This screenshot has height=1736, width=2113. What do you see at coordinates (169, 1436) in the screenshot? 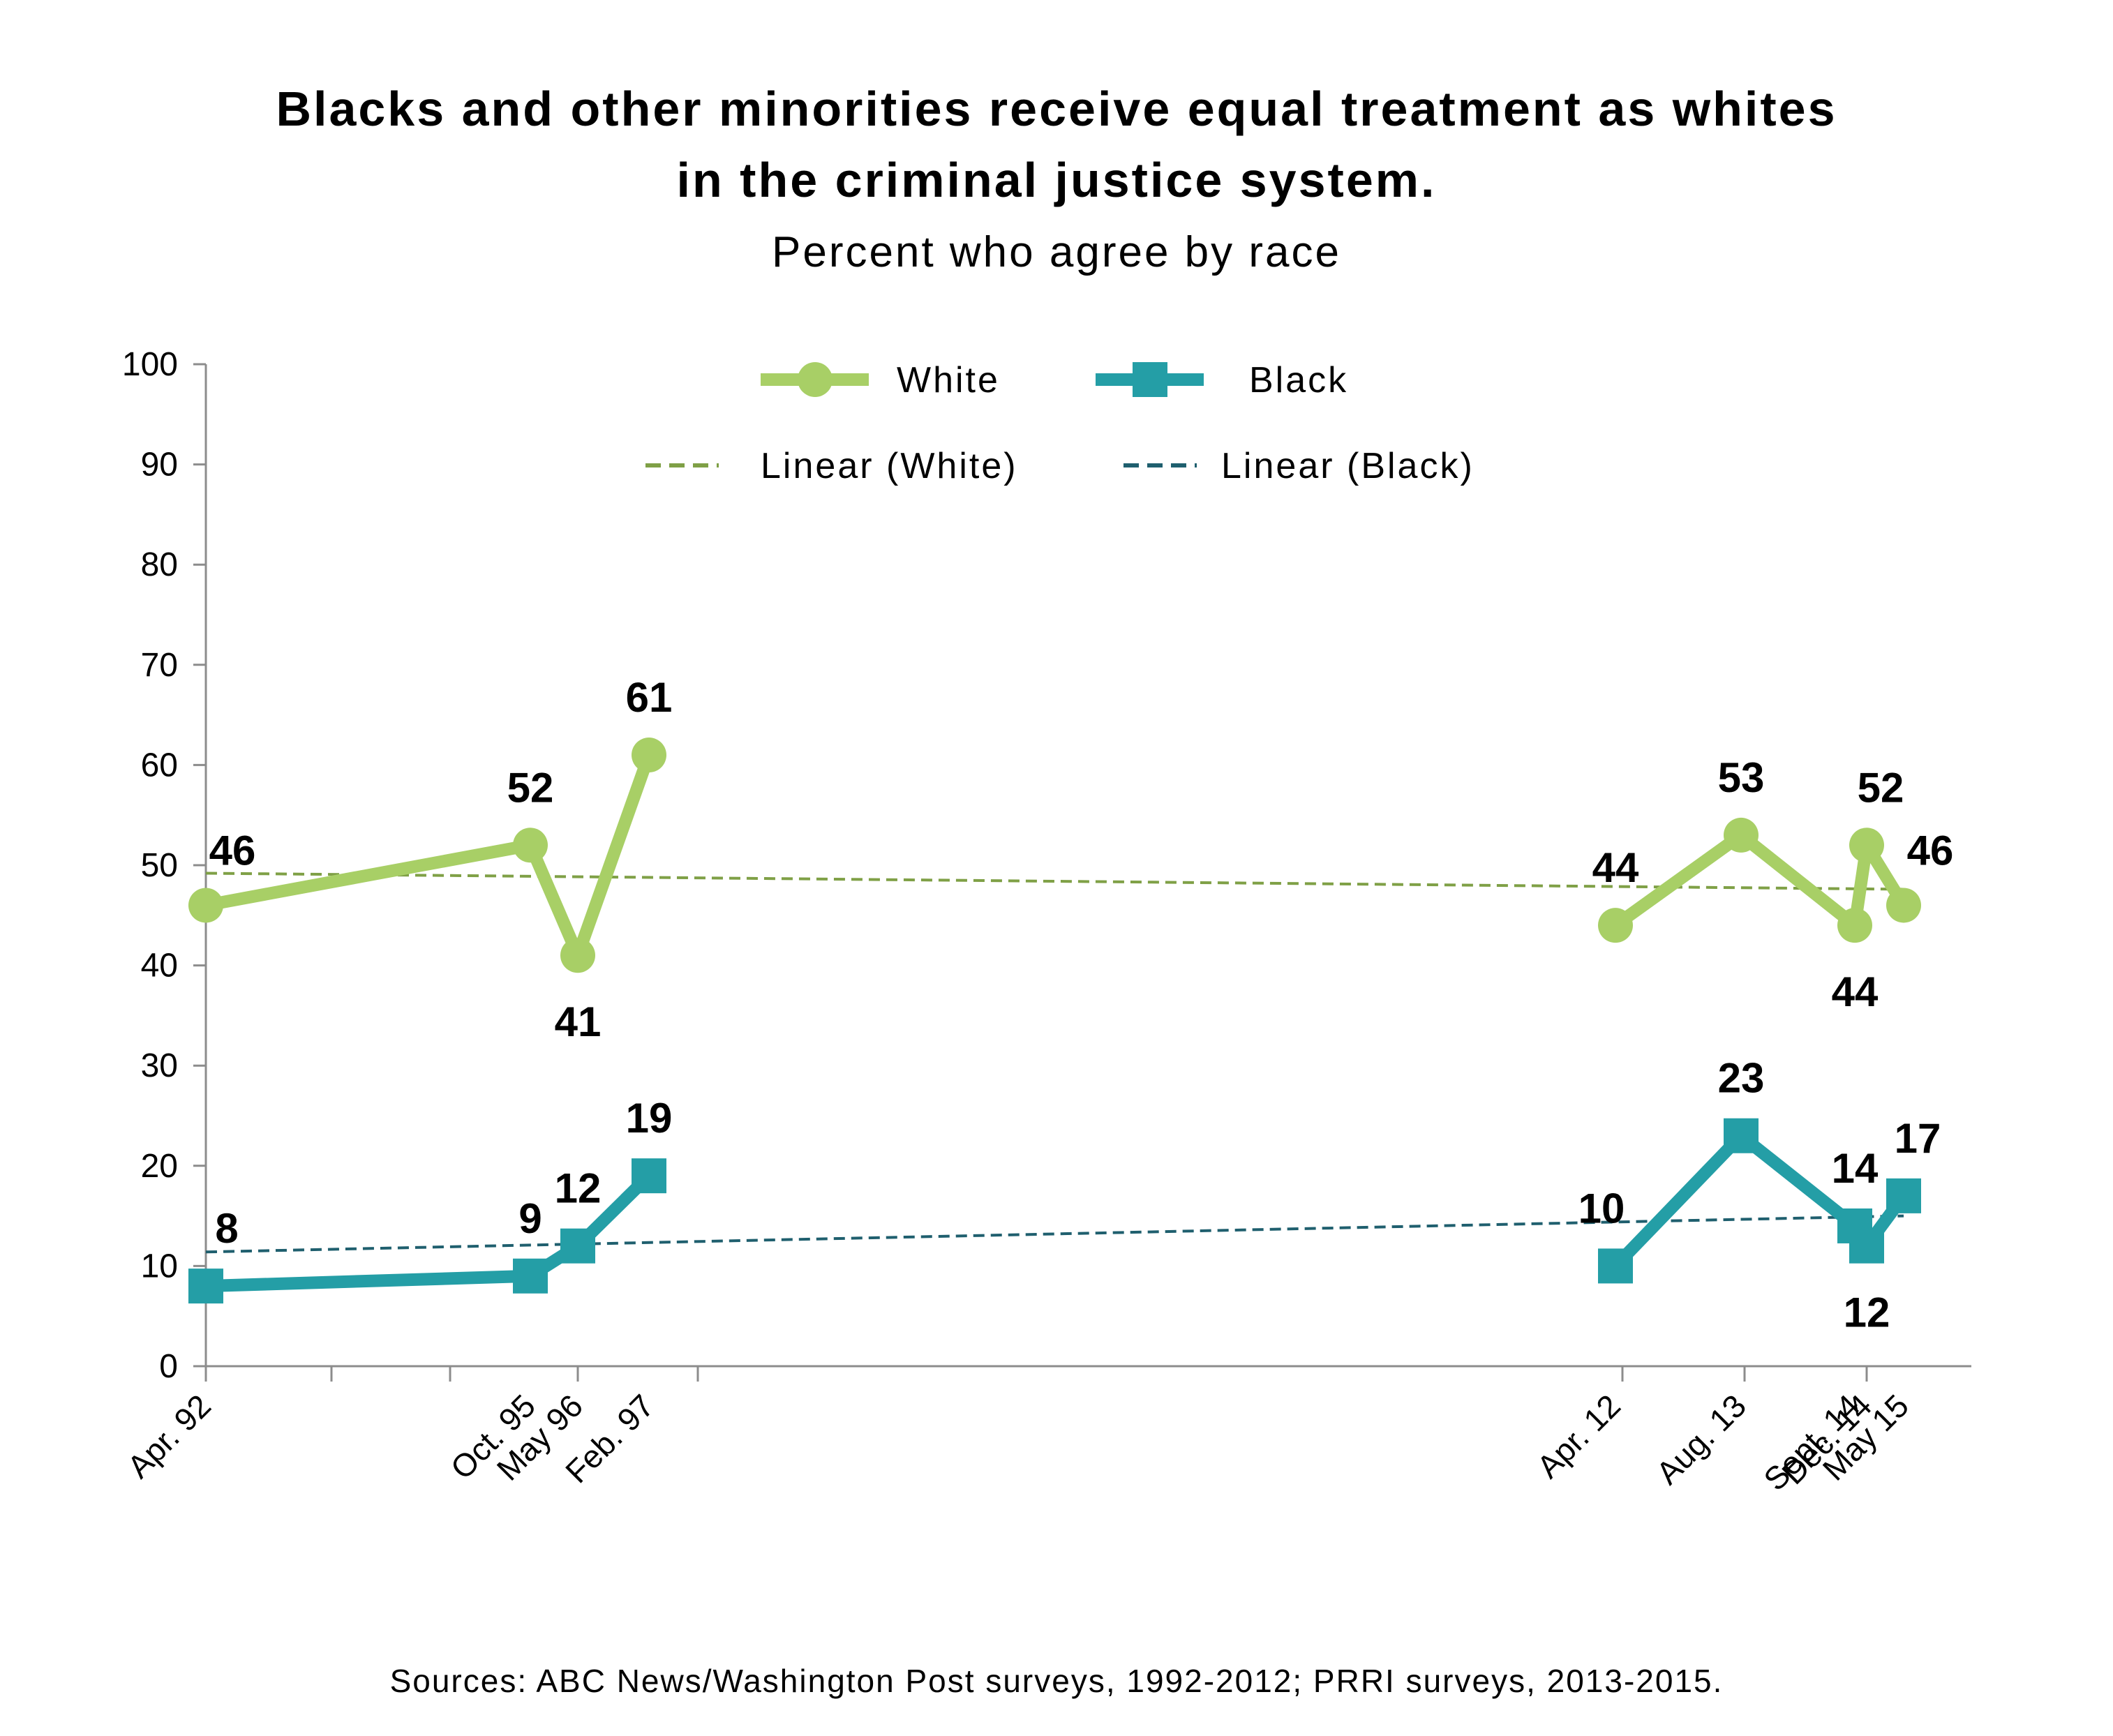
I see `x-tick-label: Apr. 92` at bounding box center [169, 1436].